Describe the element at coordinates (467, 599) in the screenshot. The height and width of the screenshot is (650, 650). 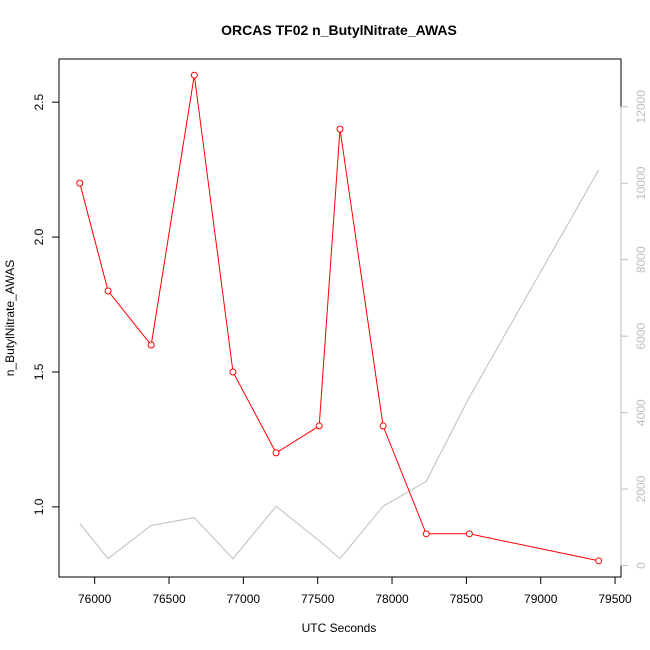
I see `x-tick-label: 78500` at that location.